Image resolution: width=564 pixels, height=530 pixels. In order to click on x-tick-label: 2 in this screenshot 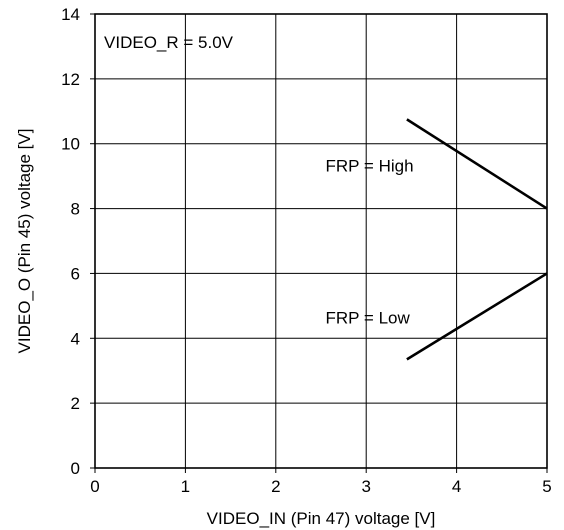, I will do `click(275, 486)`.